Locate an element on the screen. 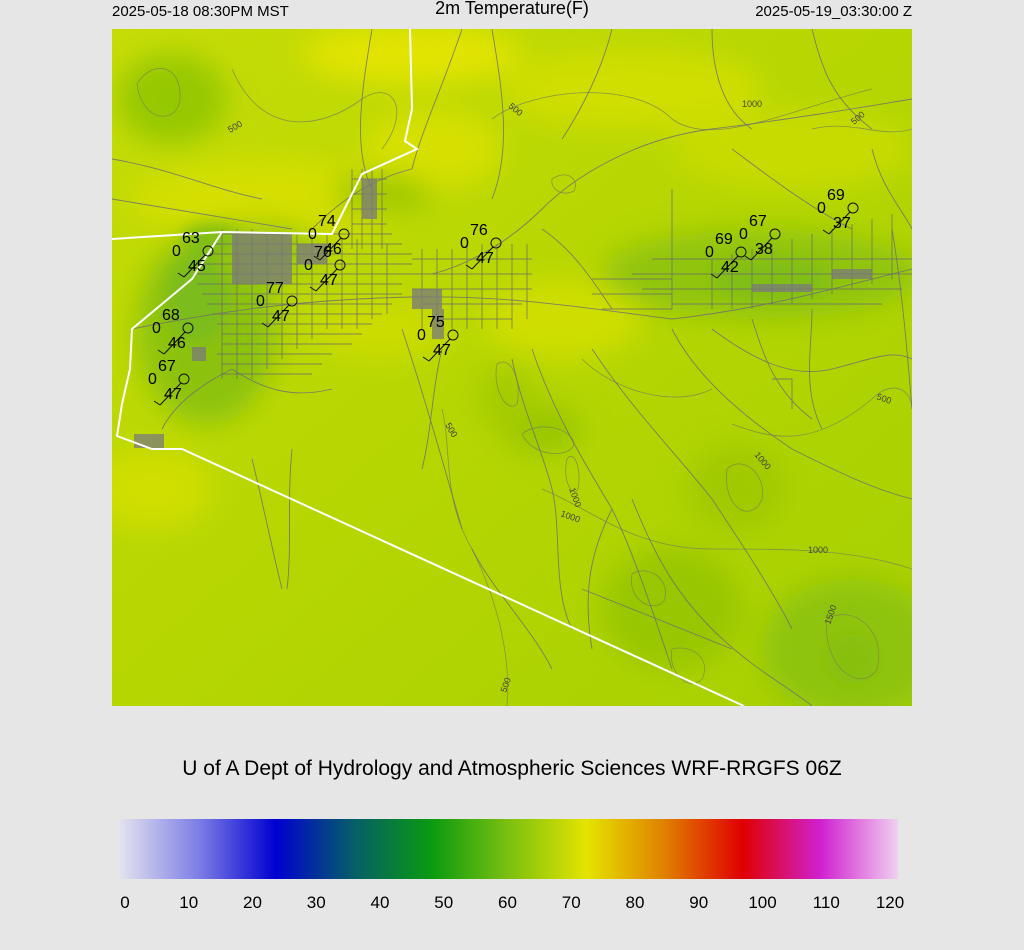 The image size is (1024, 950). colorbar-tick-label: 120 is located at coordinates (890, 902).